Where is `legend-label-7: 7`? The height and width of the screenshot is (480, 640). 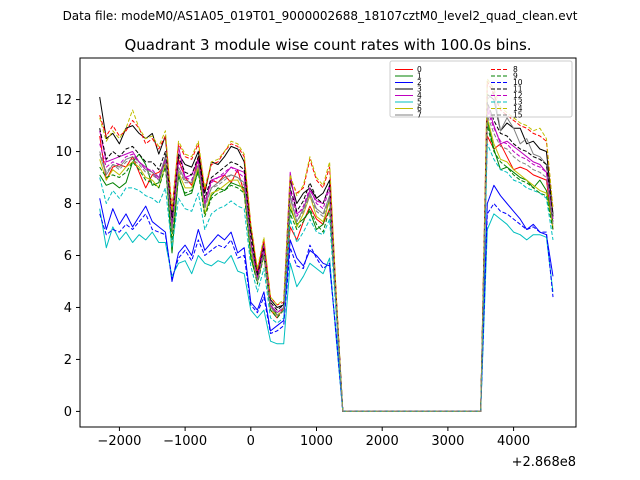
legend-label-7: 7 is located at coordinates (419, 115).